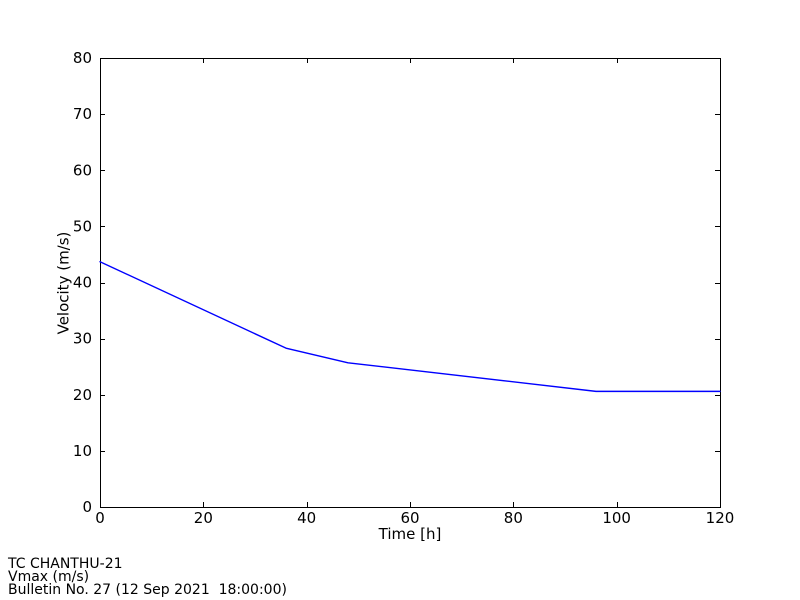 This screenshot has height=600, width=800. What do you see at coordinates (82, 451) in the screenshot?
I see `y-tick-label: 10` at bounding box center [82, 451].